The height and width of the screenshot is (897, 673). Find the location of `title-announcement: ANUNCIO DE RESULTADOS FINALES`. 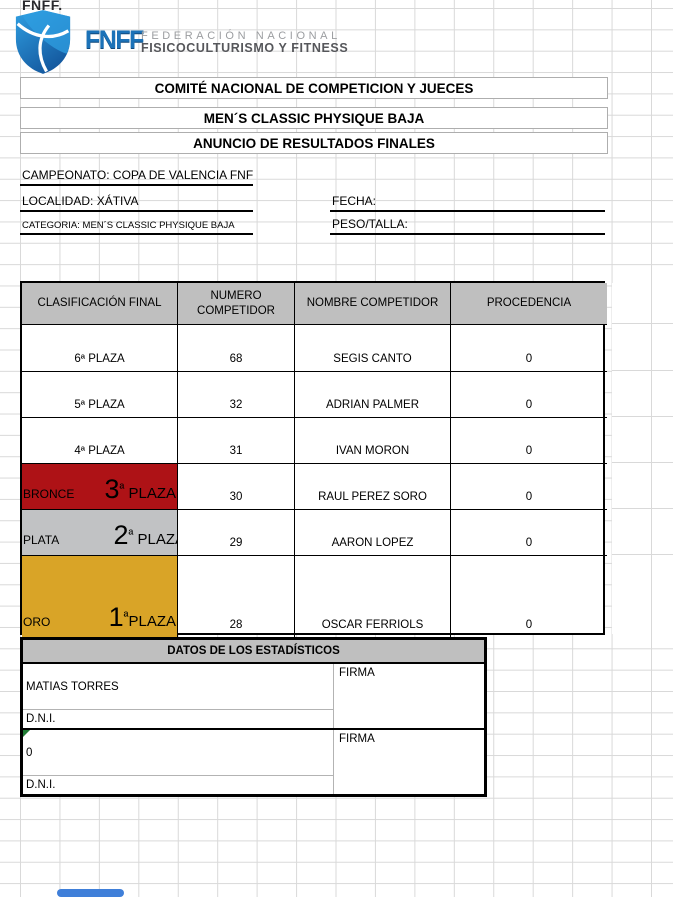

title-announcement: ANUNCIO DE RESULTADOS FINALES is located at coordinates (314, 143).